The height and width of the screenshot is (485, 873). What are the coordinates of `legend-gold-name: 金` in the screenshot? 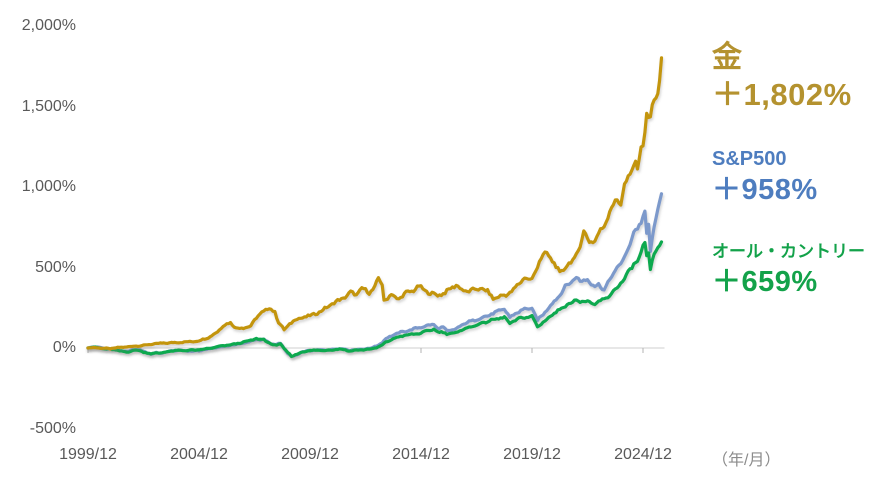 It's located at (727, 57).